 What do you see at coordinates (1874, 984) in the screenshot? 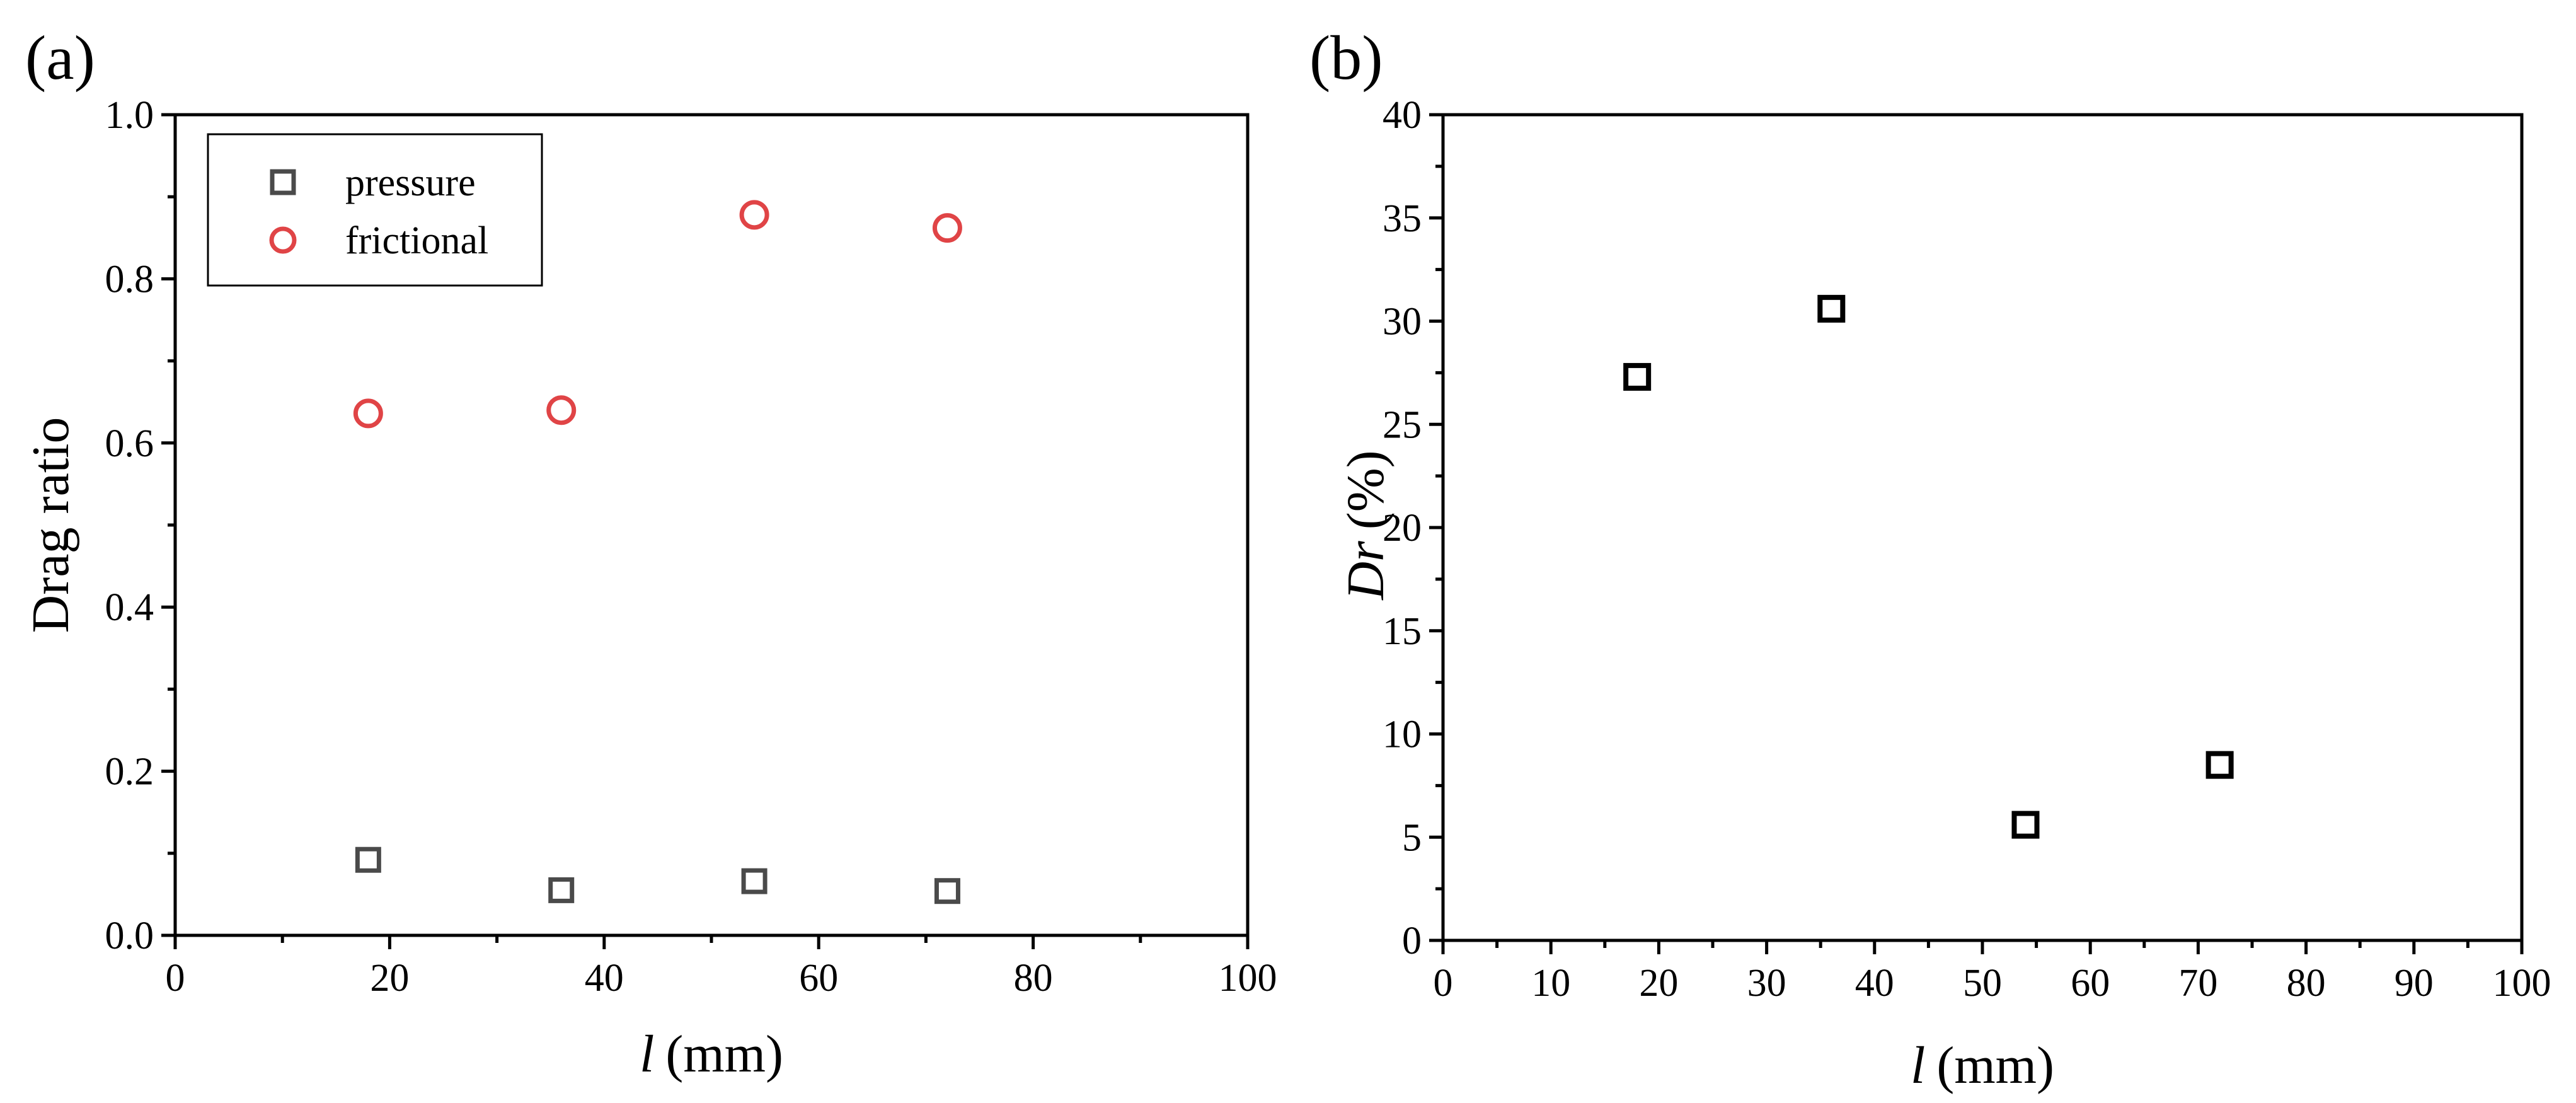
I see `x-tick-label-b: 40` at bounding box center [1874, 984].